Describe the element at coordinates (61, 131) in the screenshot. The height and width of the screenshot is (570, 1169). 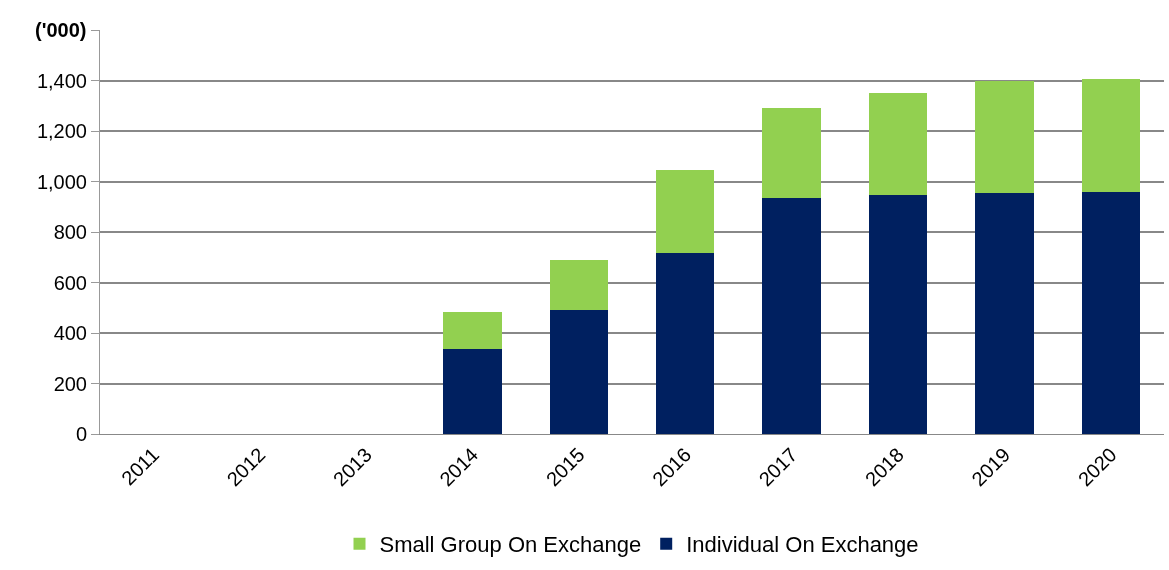
I see `y-tick-label: 1,200` at that location.